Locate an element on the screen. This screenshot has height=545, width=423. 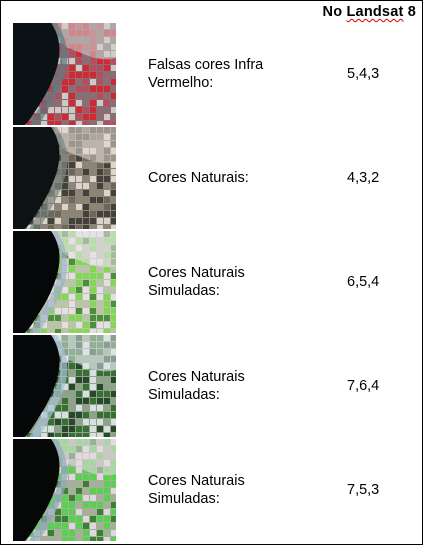
band-combination: 6,5,4 is located at coordinates (363, 282).